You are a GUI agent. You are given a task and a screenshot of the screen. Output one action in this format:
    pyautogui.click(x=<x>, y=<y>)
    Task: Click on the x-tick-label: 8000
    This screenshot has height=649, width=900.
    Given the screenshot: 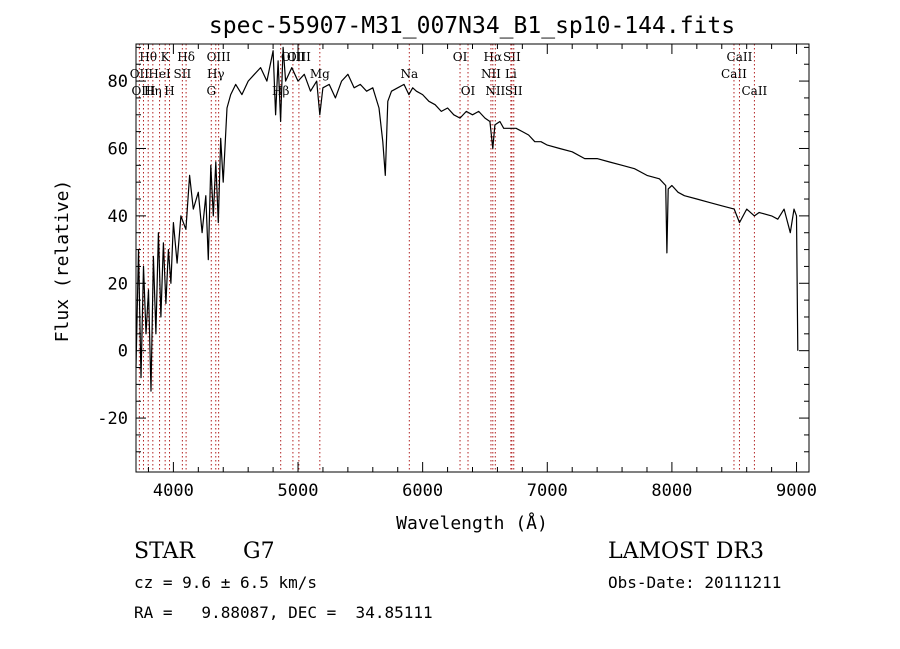 What is the action you would take?
    pyautogui.click(x=671, y=491)
    